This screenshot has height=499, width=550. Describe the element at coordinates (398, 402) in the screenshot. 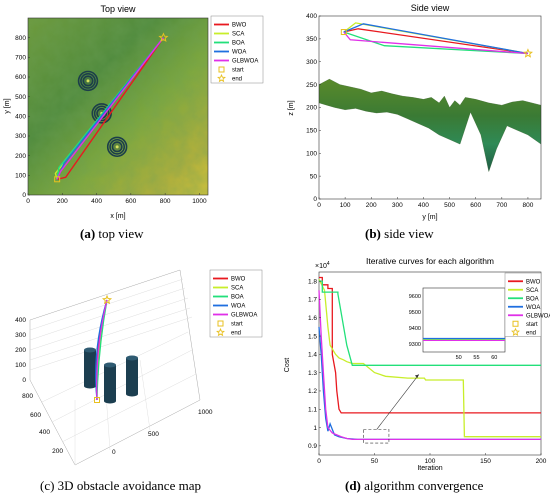

I see `zoom-arrow` at that location.